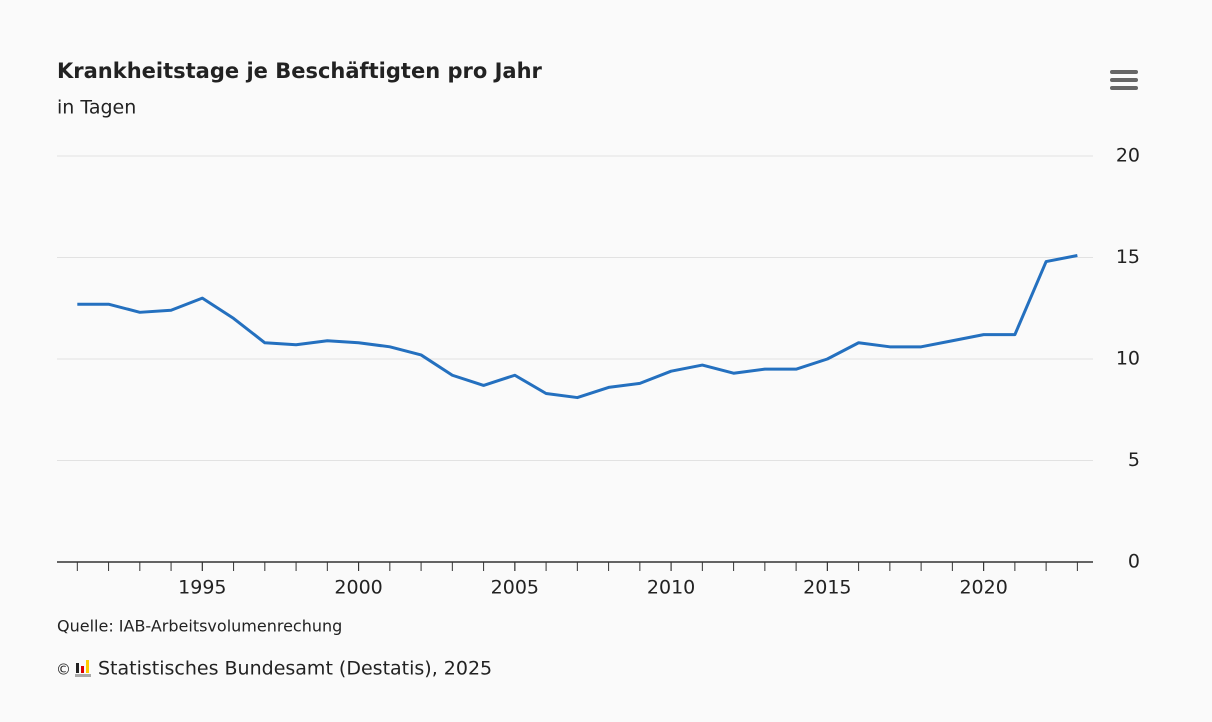 Image resolution: width=1212 pixels, height=722 pixels. I want to click on menu-button, so click(1124, 80).